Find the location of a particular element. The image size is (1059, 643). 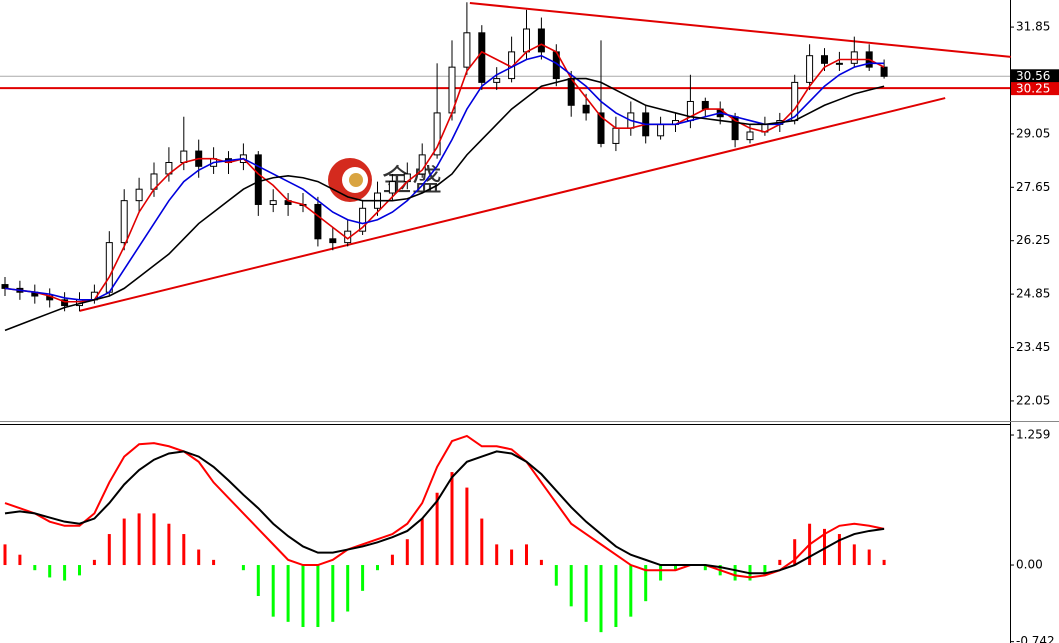

current-price-label: 30.56 is located at coordinates (1033, 76).